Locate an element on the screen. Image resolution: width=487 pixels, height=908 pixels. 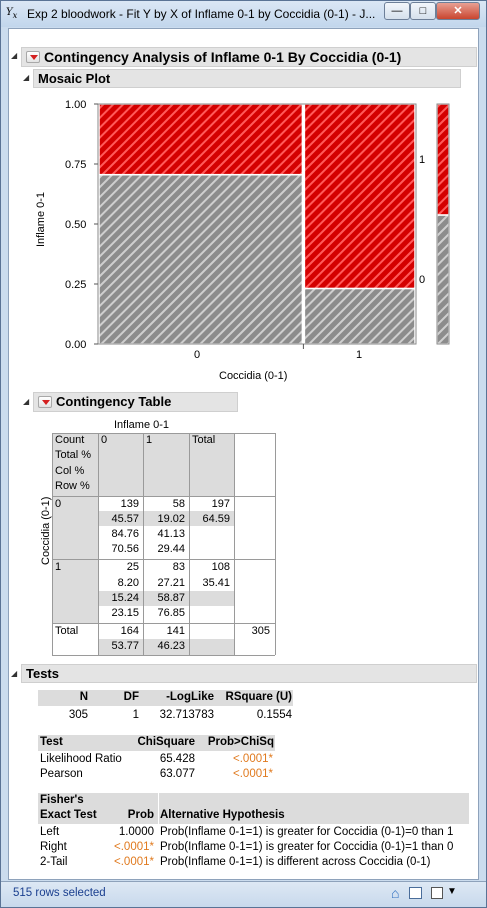
stat-label: Col % is located at coordinates (70, 471).